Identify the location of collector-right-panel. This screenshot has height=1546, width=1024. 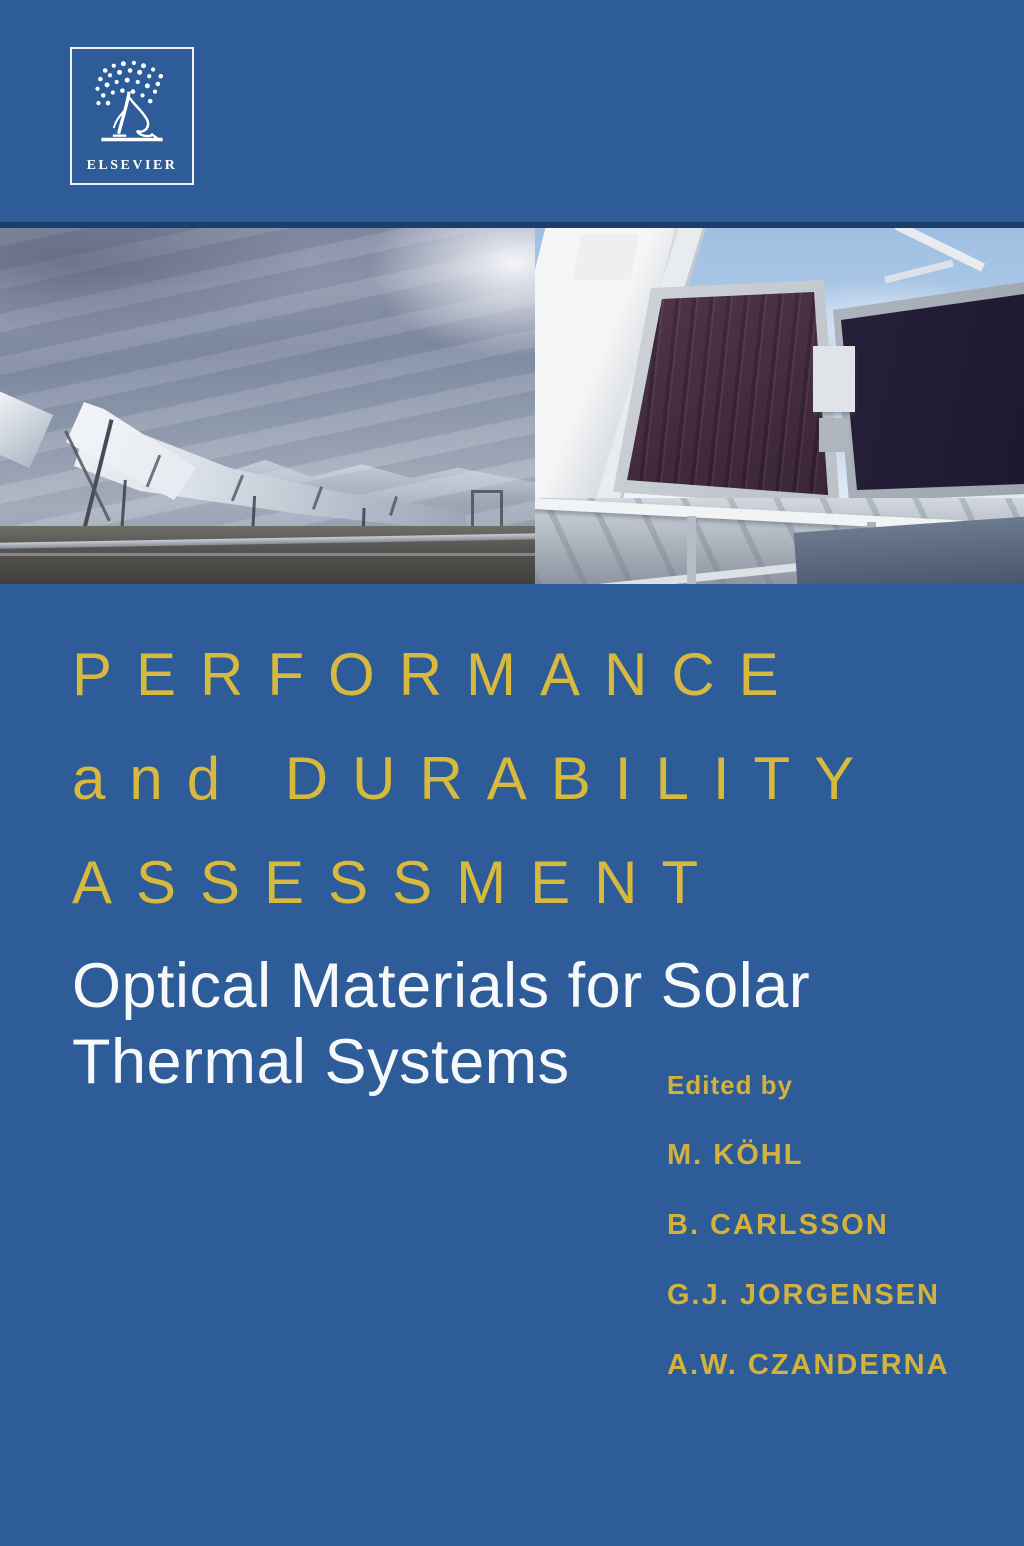
(932, 392).